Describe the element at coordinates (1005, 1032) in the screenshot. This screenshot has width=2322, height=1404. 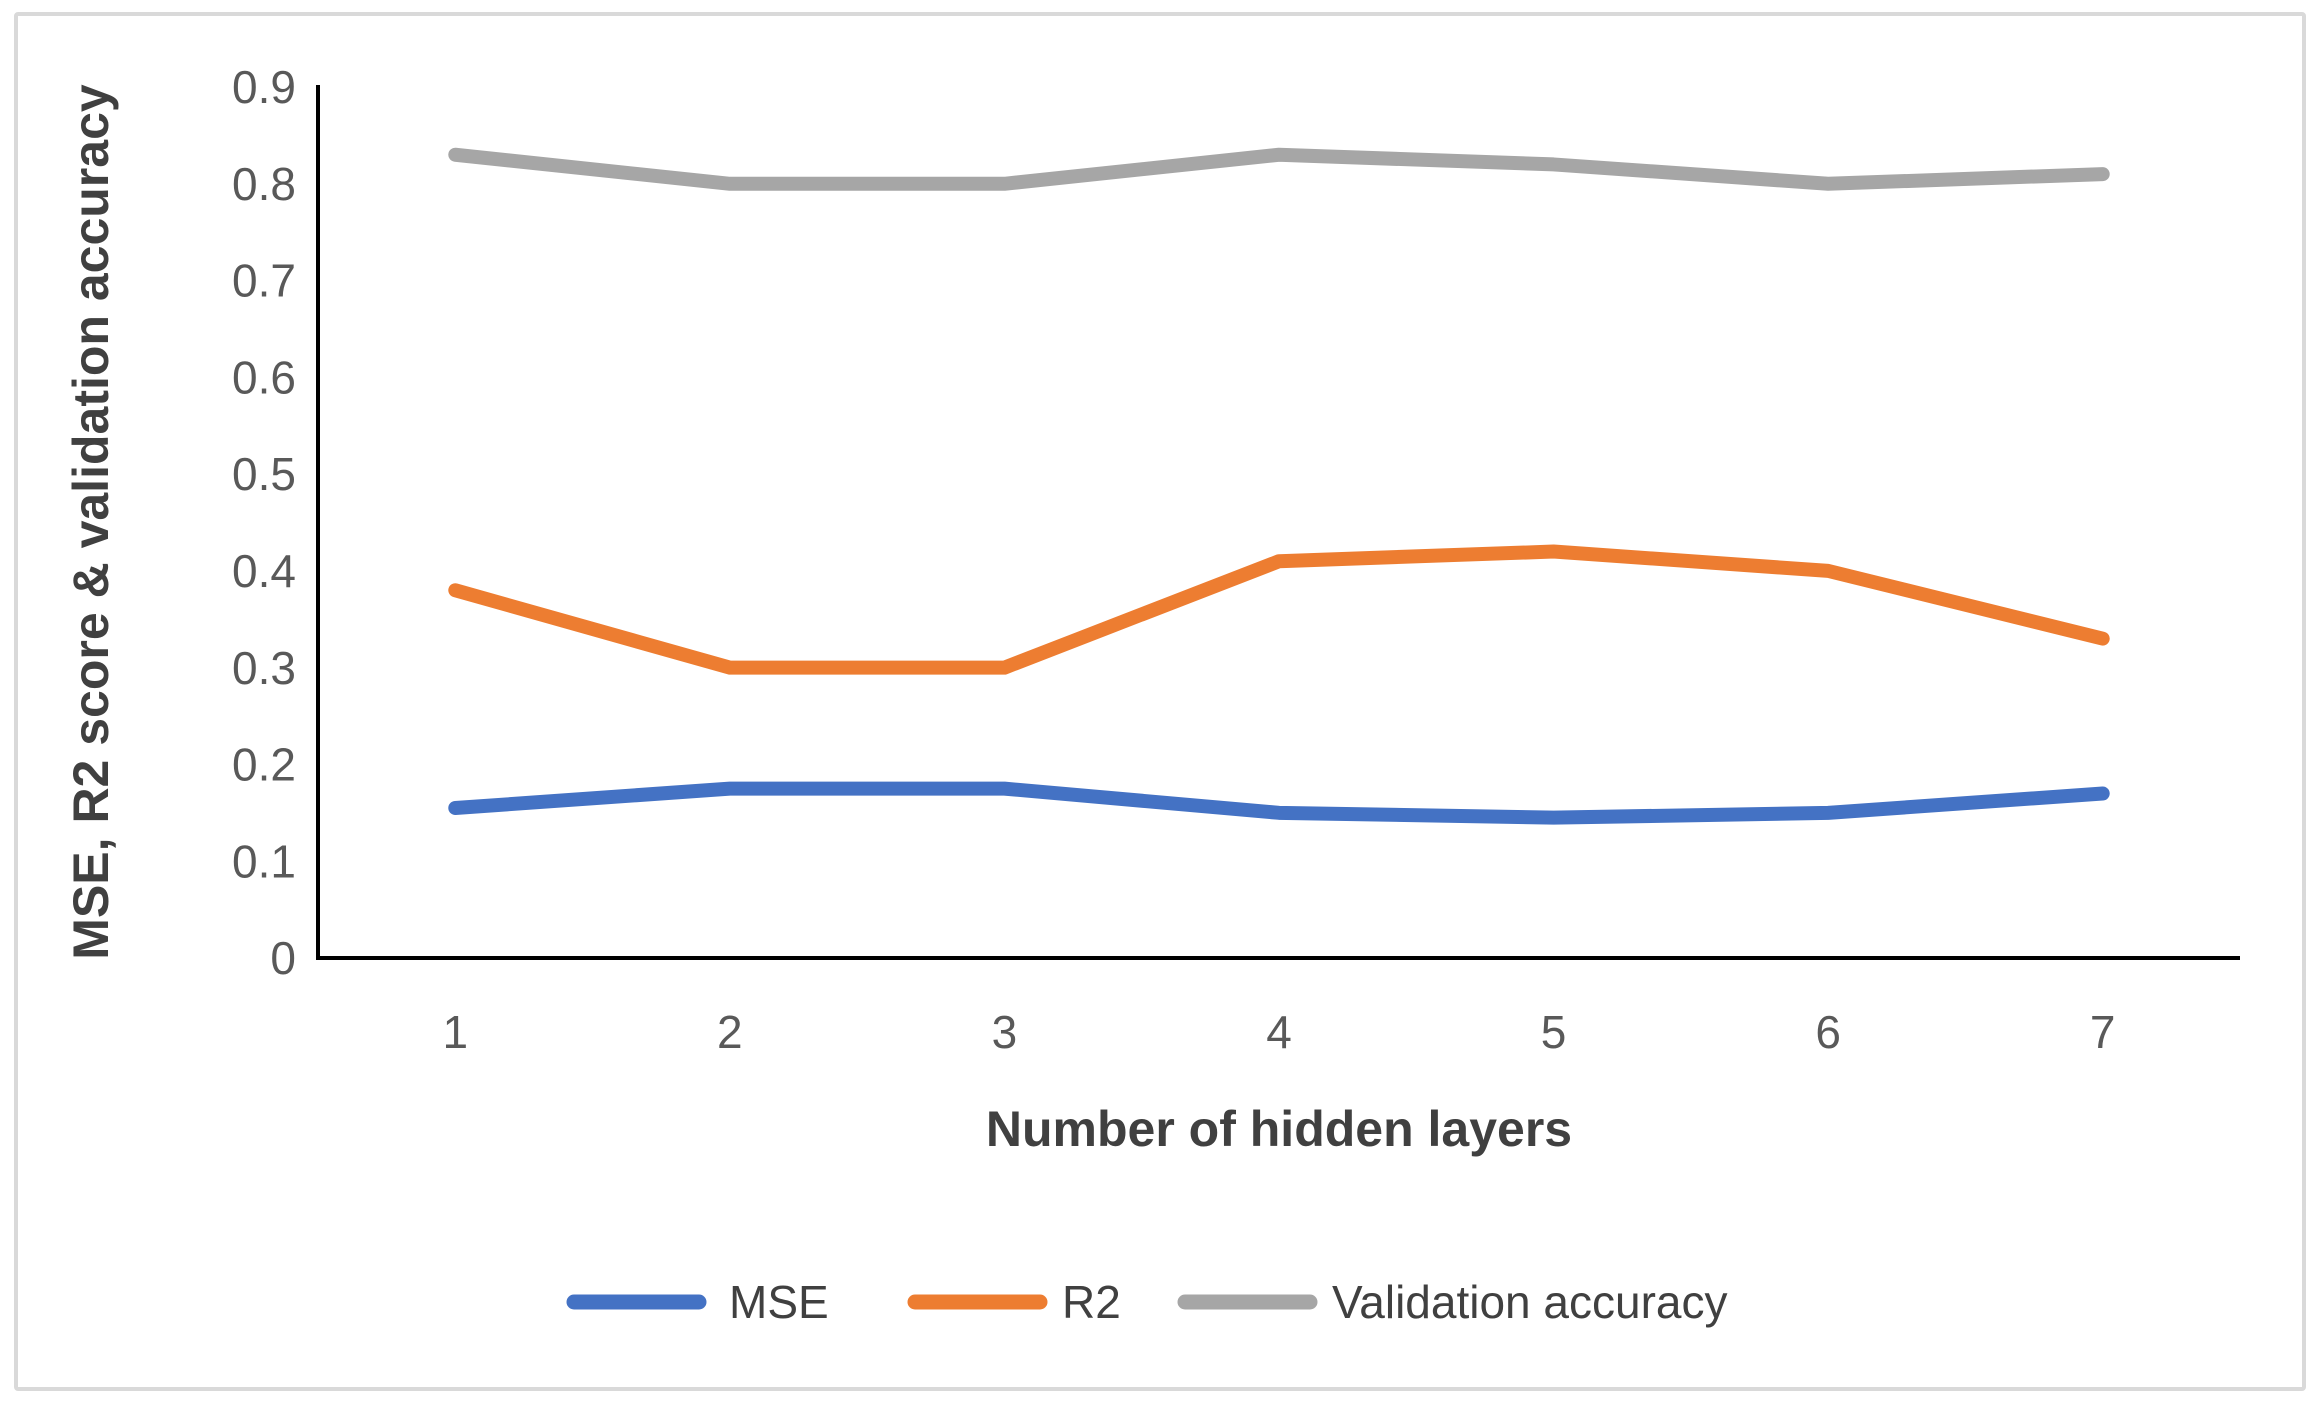
I see `x-tick-label-3: 3` at that location.